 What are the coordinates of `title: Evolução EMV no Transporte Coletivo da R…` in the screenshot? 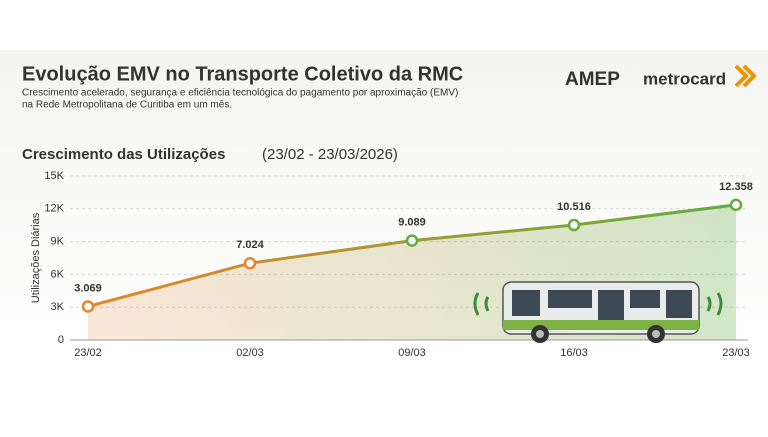 It's located at (242, 74).